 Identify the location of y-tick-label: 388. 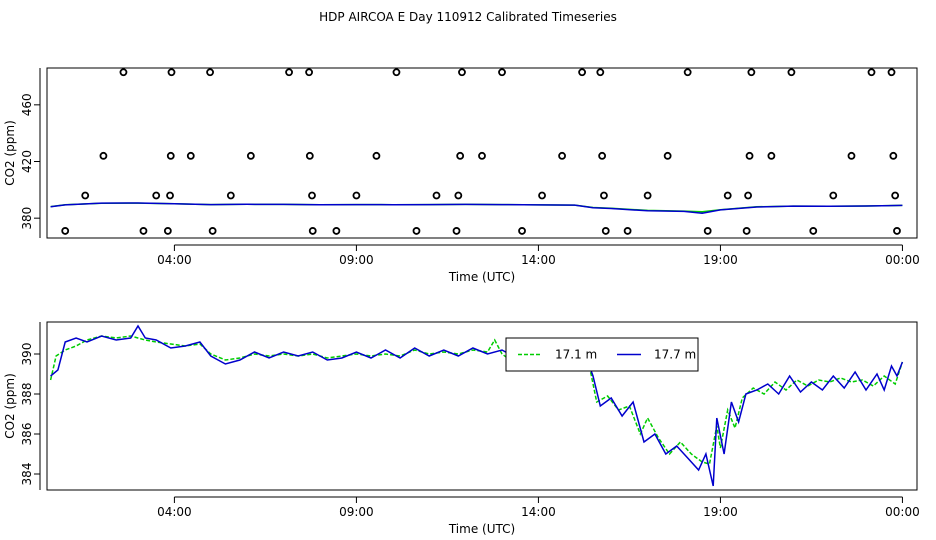
(27, 394).